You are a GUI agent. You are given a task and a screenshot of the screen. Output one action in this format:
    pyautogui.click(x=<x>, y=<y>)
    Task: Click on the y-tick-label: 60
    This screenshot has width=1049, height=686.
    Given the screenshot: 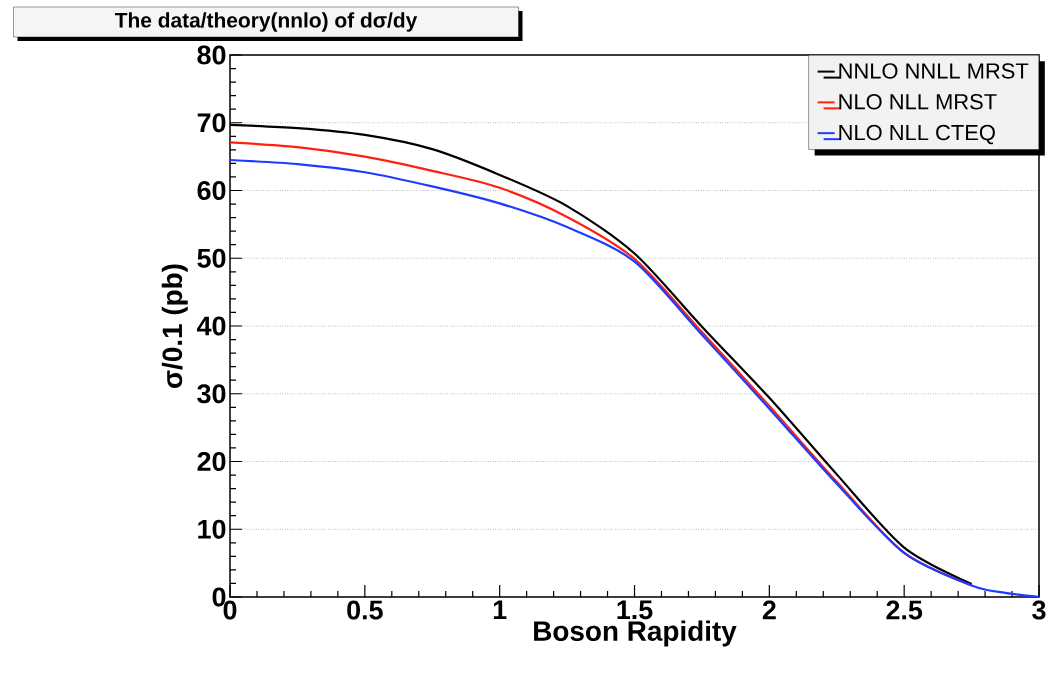 What is the action you would take?
    pyautogui.click(x=211, y=190)
    